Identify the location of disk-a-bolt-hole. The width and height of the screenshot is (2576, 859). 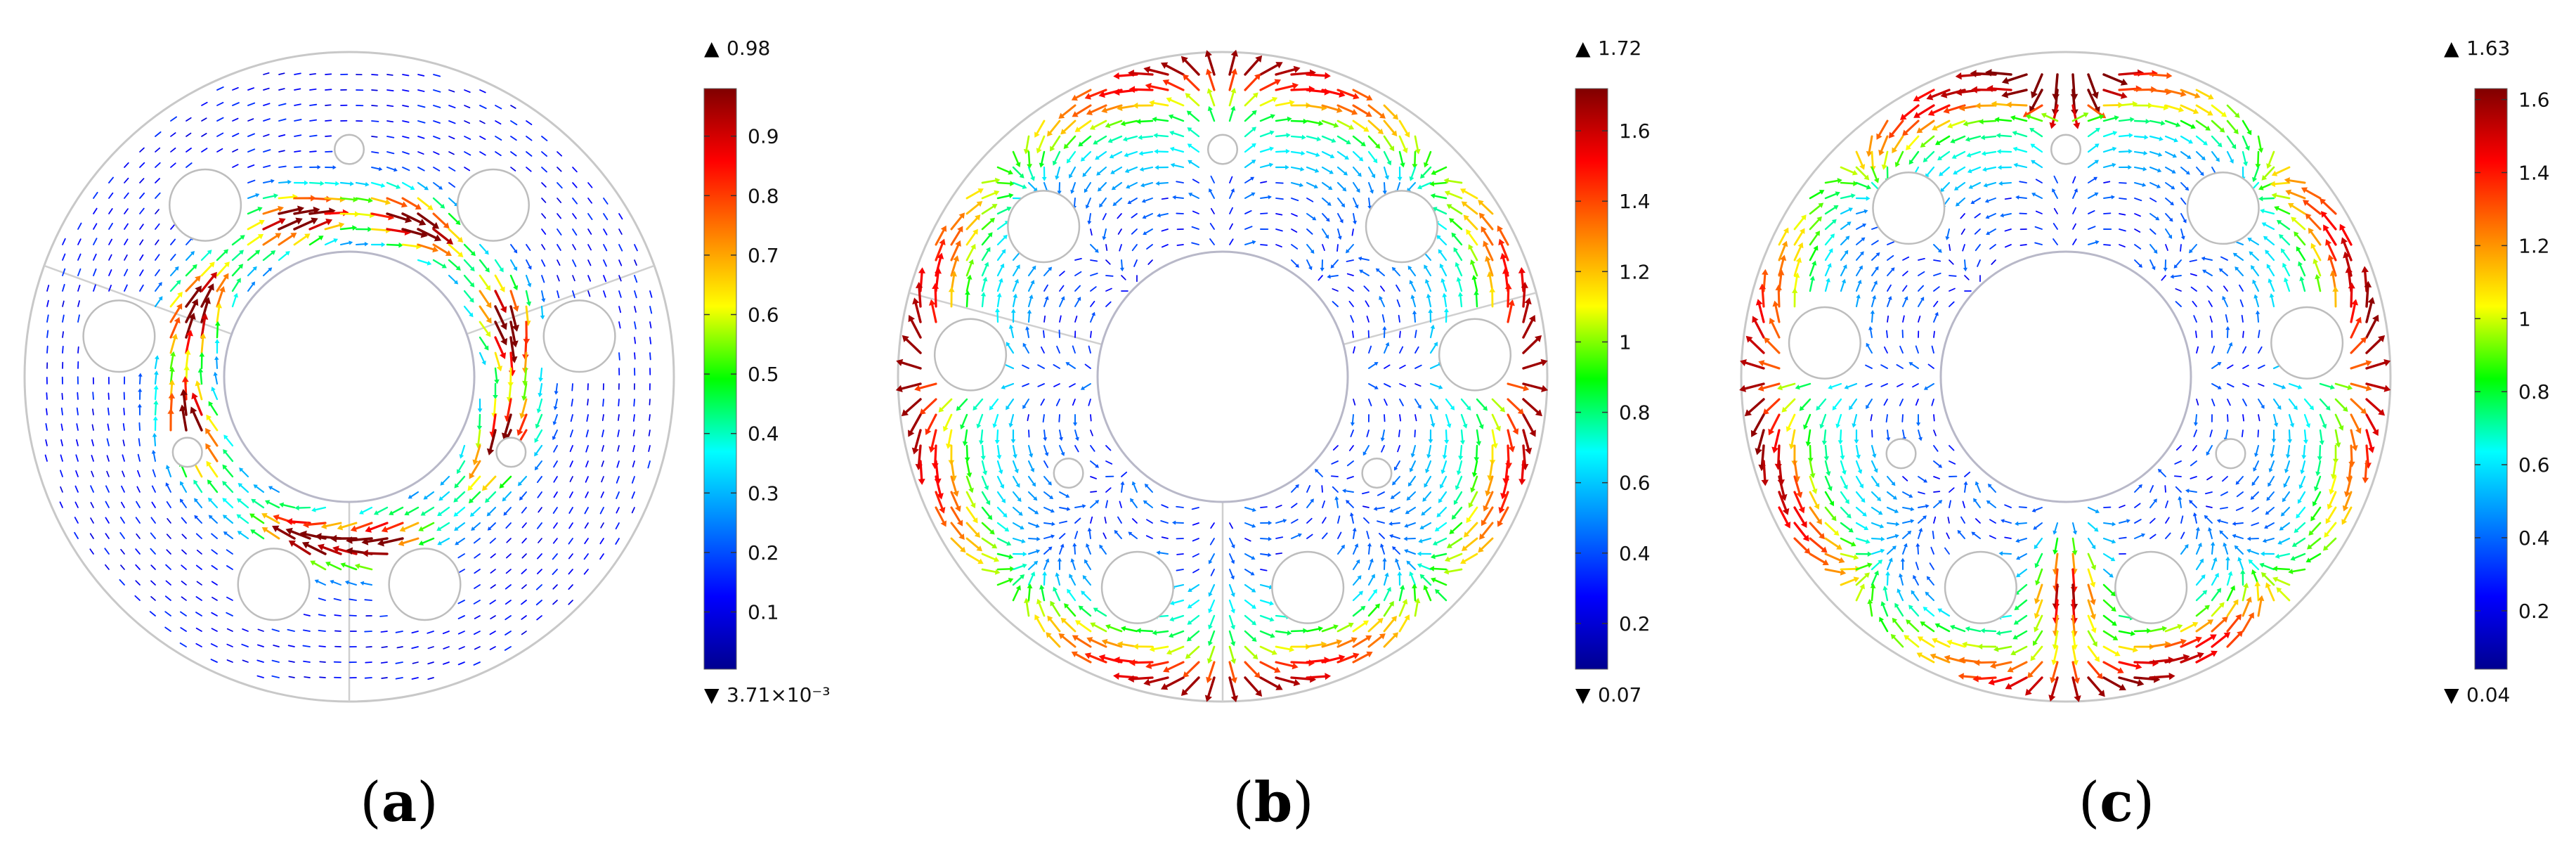
(205, 205).